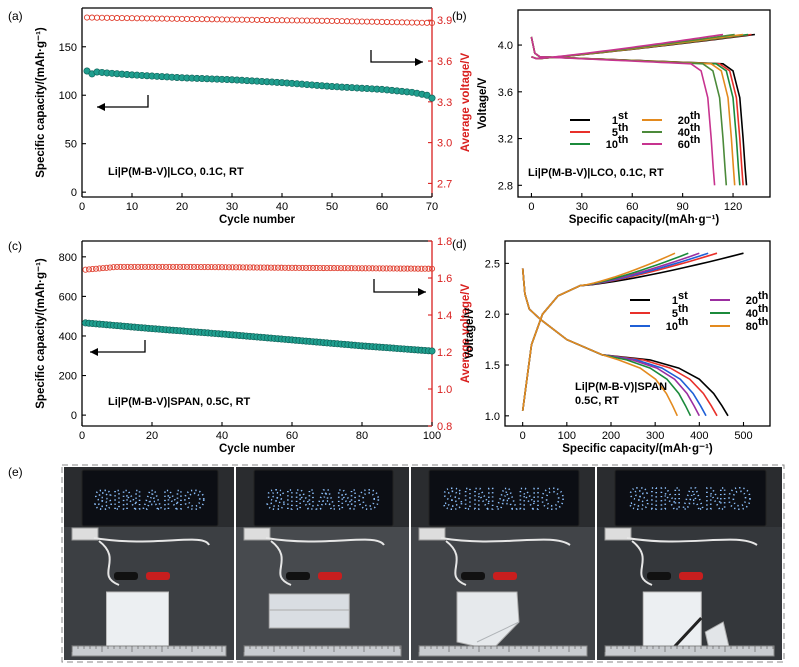  I want to click on x-tick-label: 10, so click(132, 207).